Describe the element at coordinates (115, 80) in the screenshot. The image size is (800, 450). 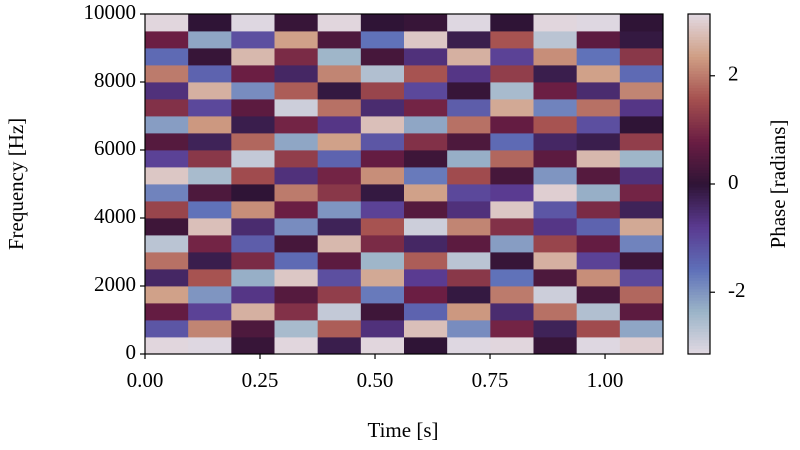
I see `y-tick-label: 8000` at that location.